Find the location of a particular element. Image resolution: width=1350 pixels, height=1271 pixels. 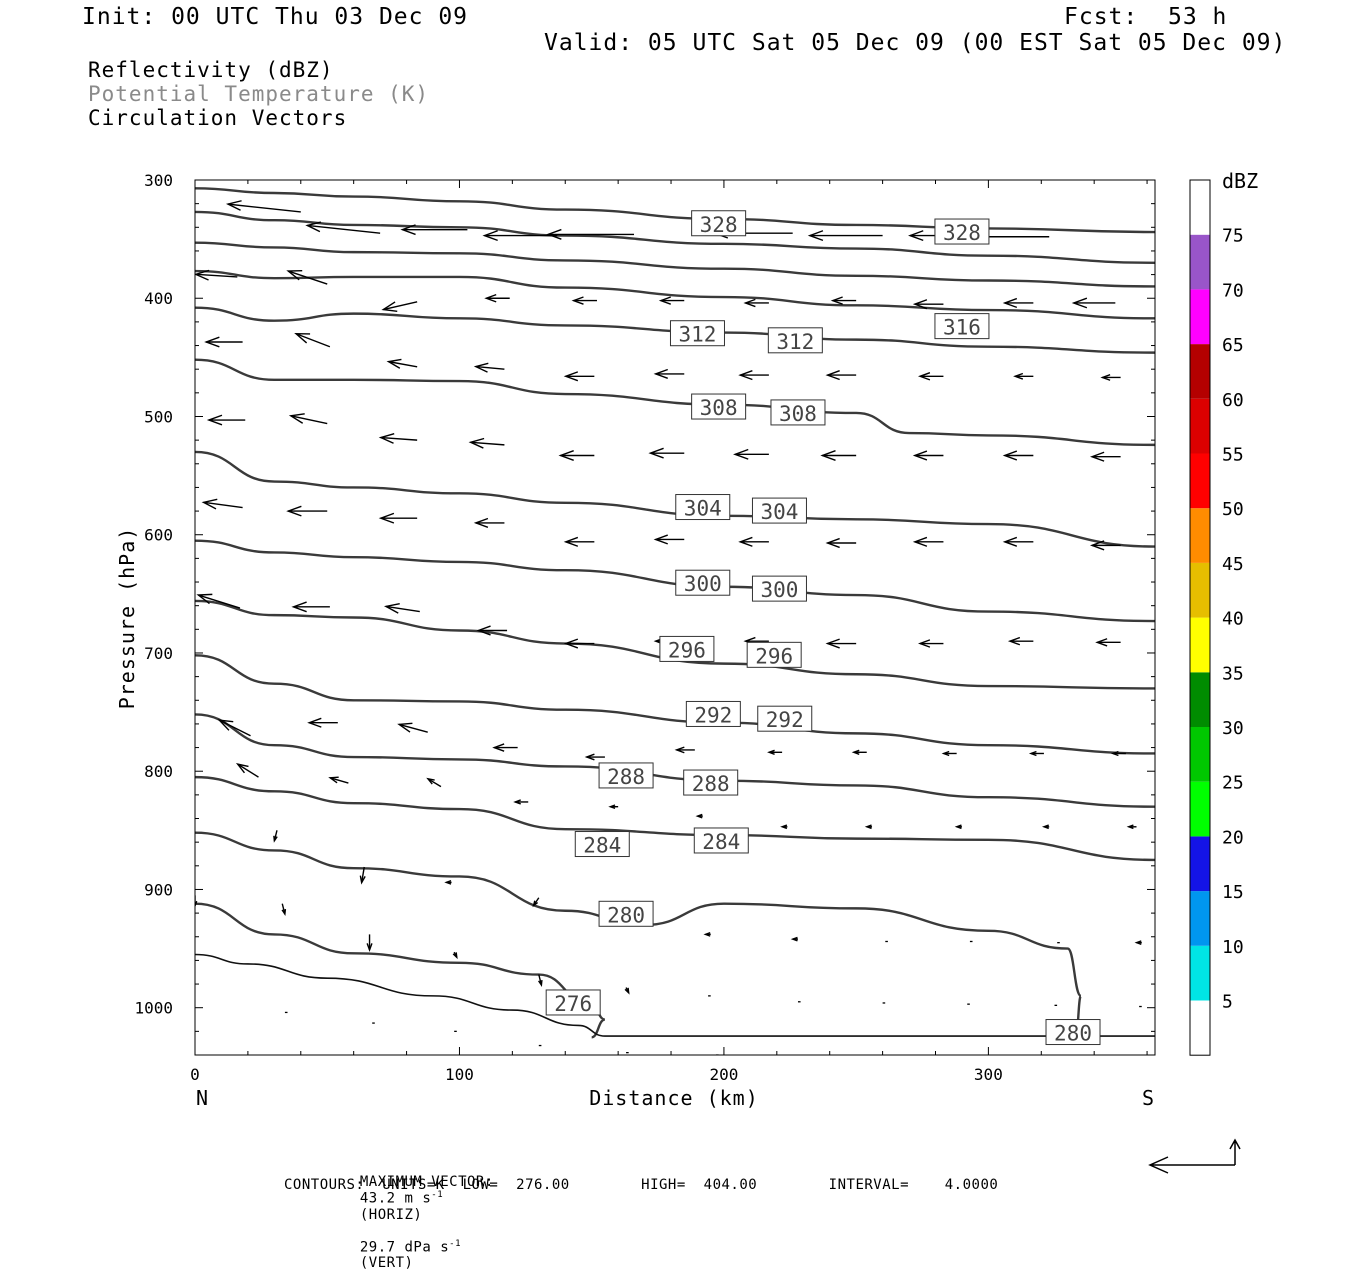

colorbar-label: 40 is located at coordinates (1233, 619).